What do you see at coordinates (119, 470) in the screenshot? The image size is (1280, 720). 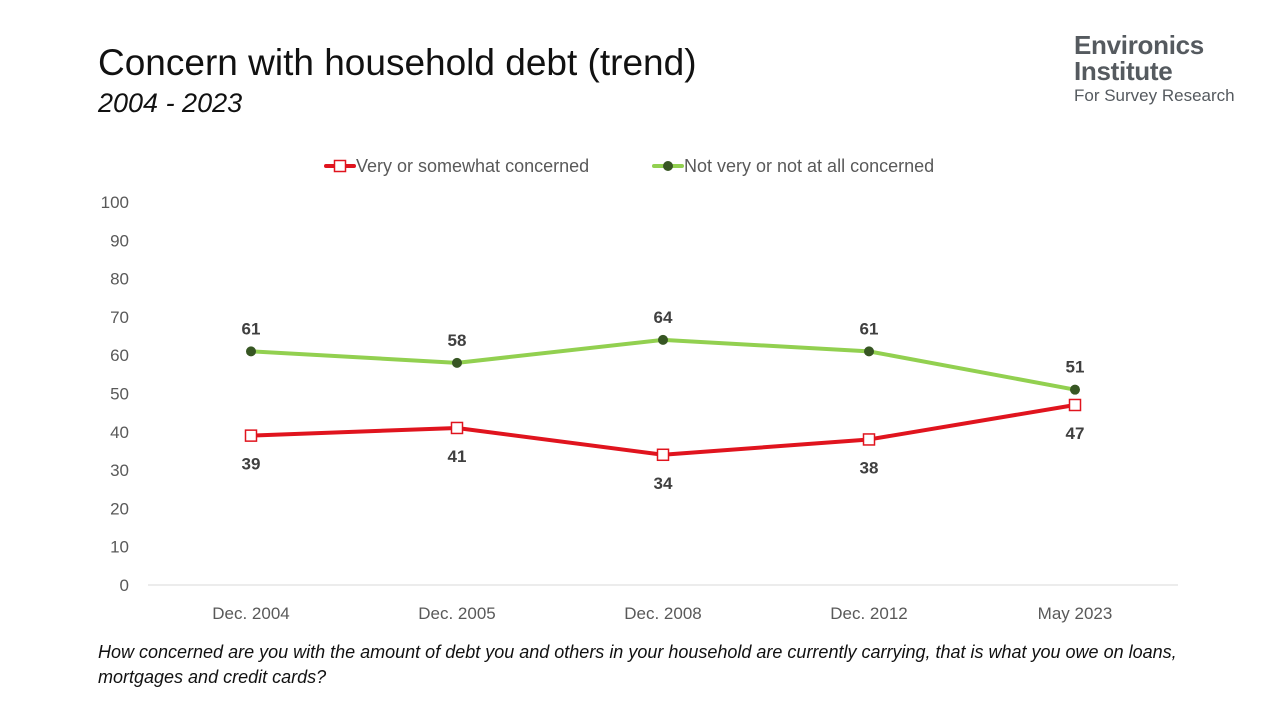 I see `y-tick-label: 30` at bounding box center [119, 470].